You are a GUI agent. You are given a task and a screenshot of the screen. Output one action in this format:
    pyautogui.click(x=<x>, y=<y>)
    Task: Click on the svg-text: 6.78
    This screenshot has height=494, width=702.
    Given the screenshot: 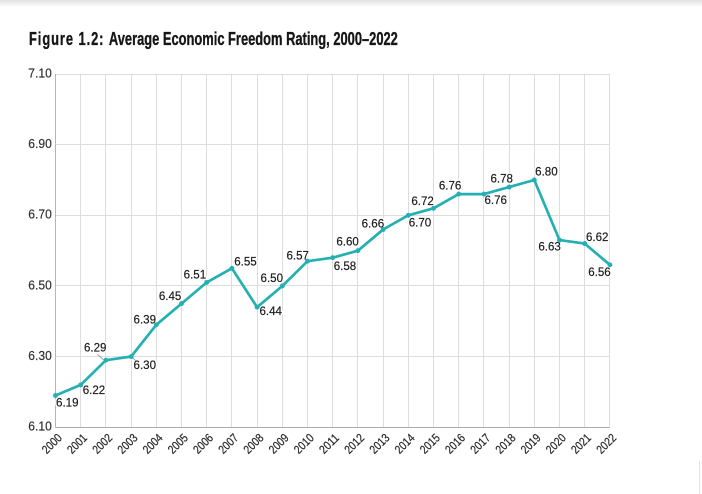 What is the action you would take?
    pyautogui.click(x=501, y=178)
    